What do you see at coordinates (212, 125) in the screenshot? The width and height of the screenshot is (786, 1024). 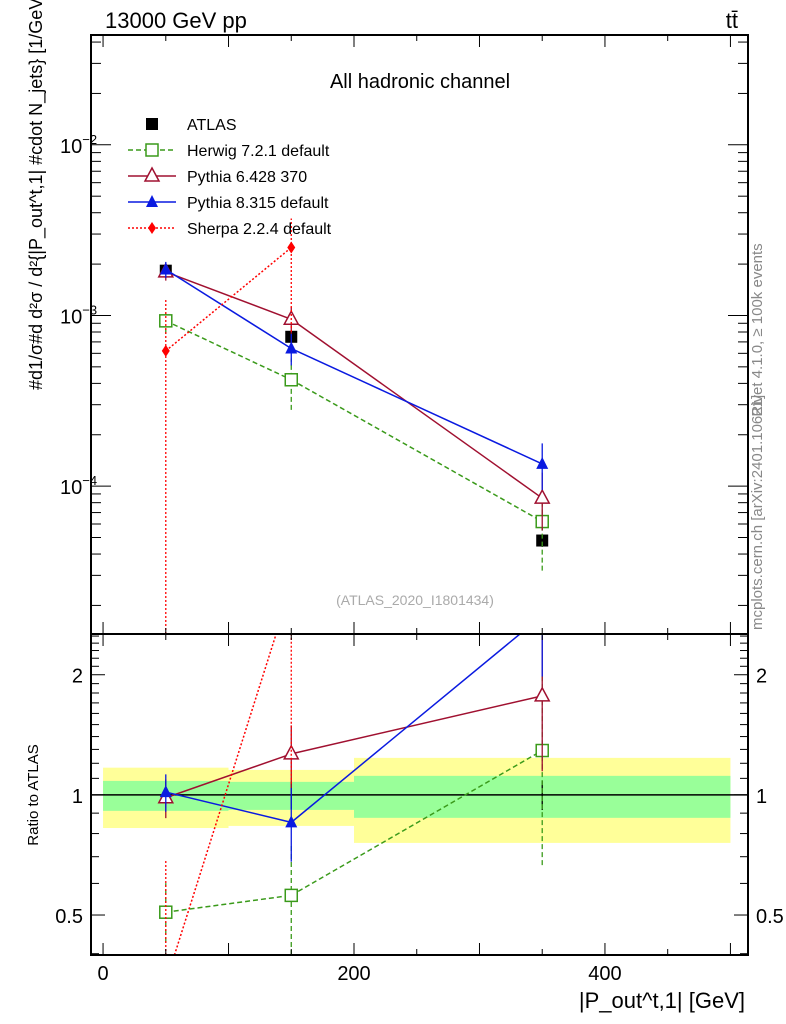 I see `legend-label: ATLAS` at bounding box center [212, 125].